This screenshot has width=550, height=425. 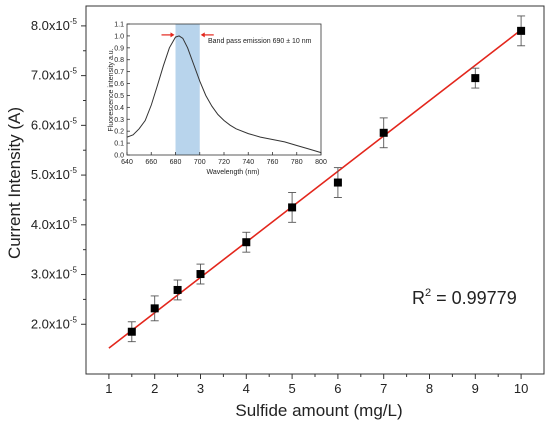 What do you see at coordinates (111, 89) in the screenshot?
I see `inset-y-axis-title: Fluorescence intensity a.u.` at bounding box center [111, 89].